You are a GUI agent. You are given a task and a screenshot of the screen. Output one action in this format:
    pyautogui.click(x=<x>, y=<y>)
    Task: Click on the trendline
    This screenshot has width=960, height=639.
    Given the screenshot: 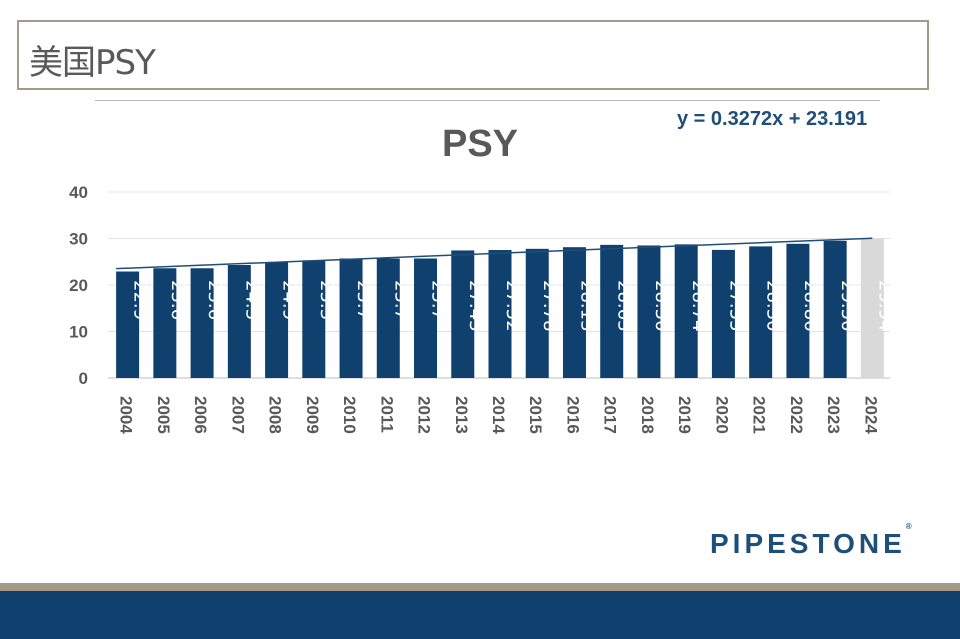 What is the action you would take?
    pyautogui.click(x=494, y=253)
    